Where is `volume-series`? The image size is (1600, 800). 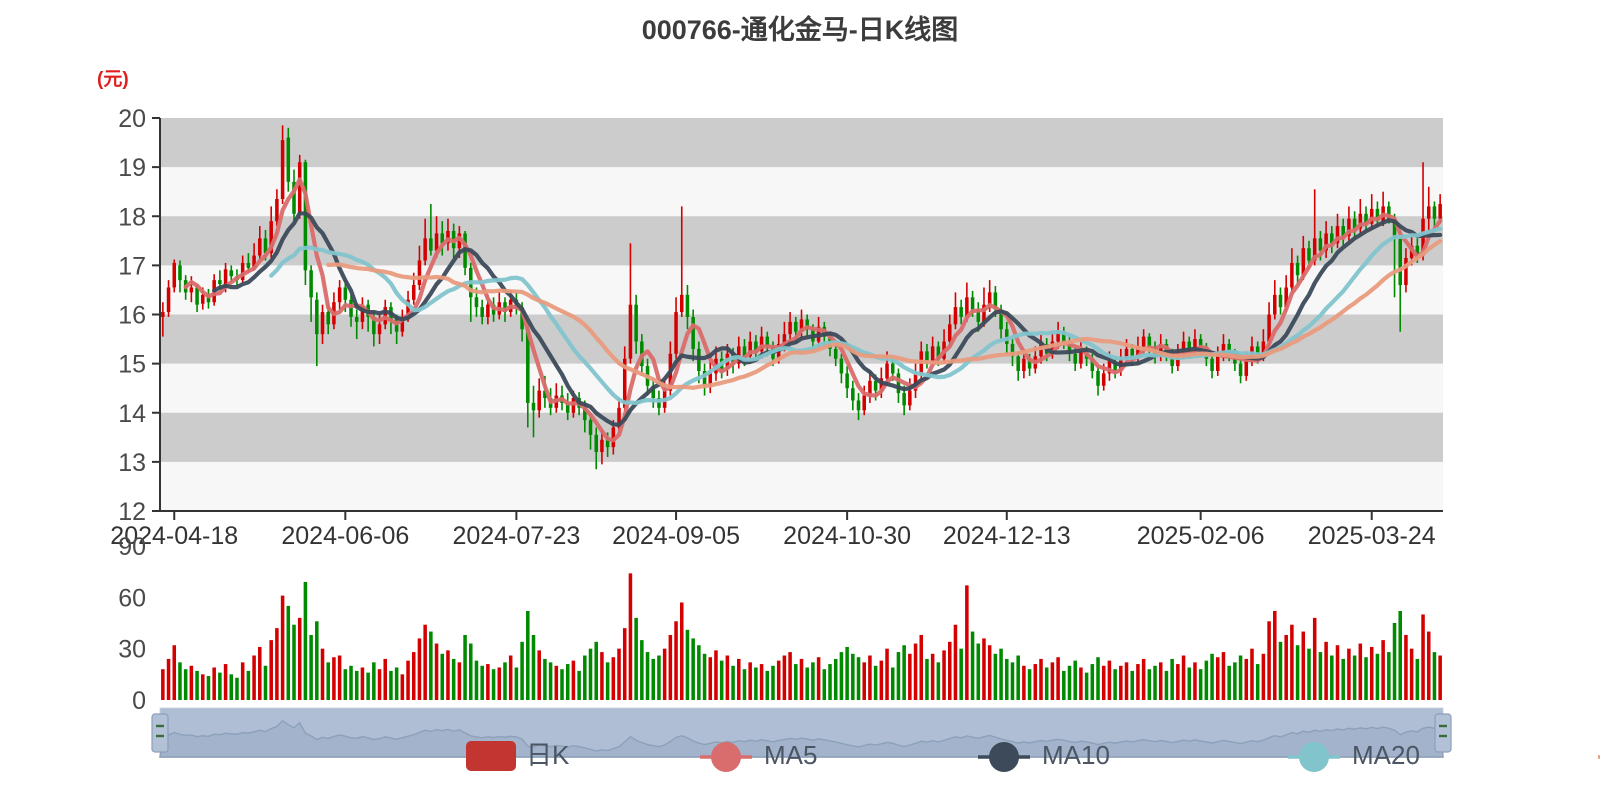
volume-series is located at coordinates (801, 636).